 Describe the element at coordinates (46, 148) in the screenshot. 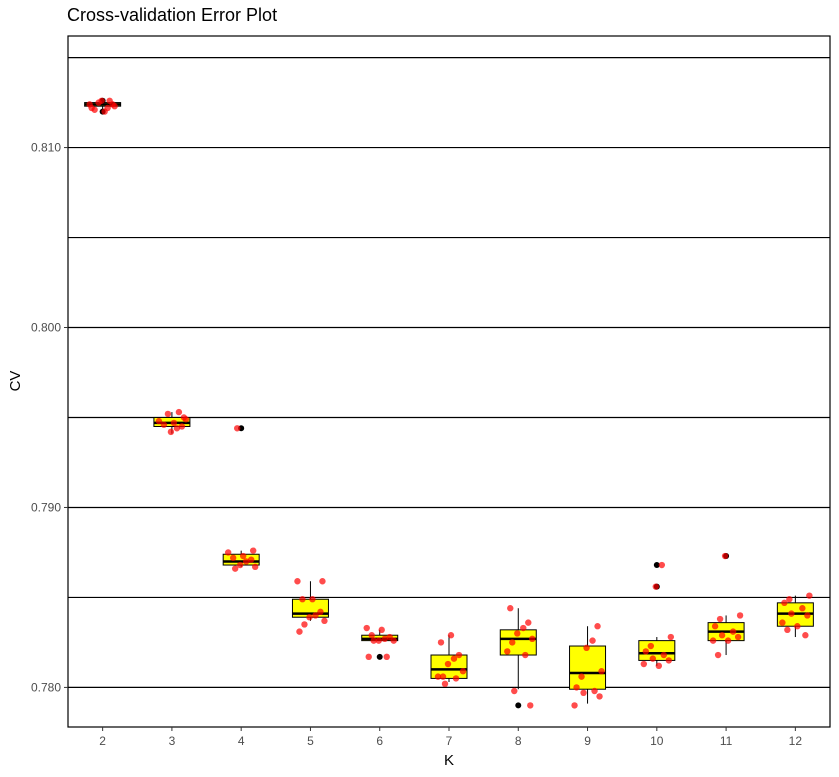

I see `y-tick-label: 0.810` at that location.